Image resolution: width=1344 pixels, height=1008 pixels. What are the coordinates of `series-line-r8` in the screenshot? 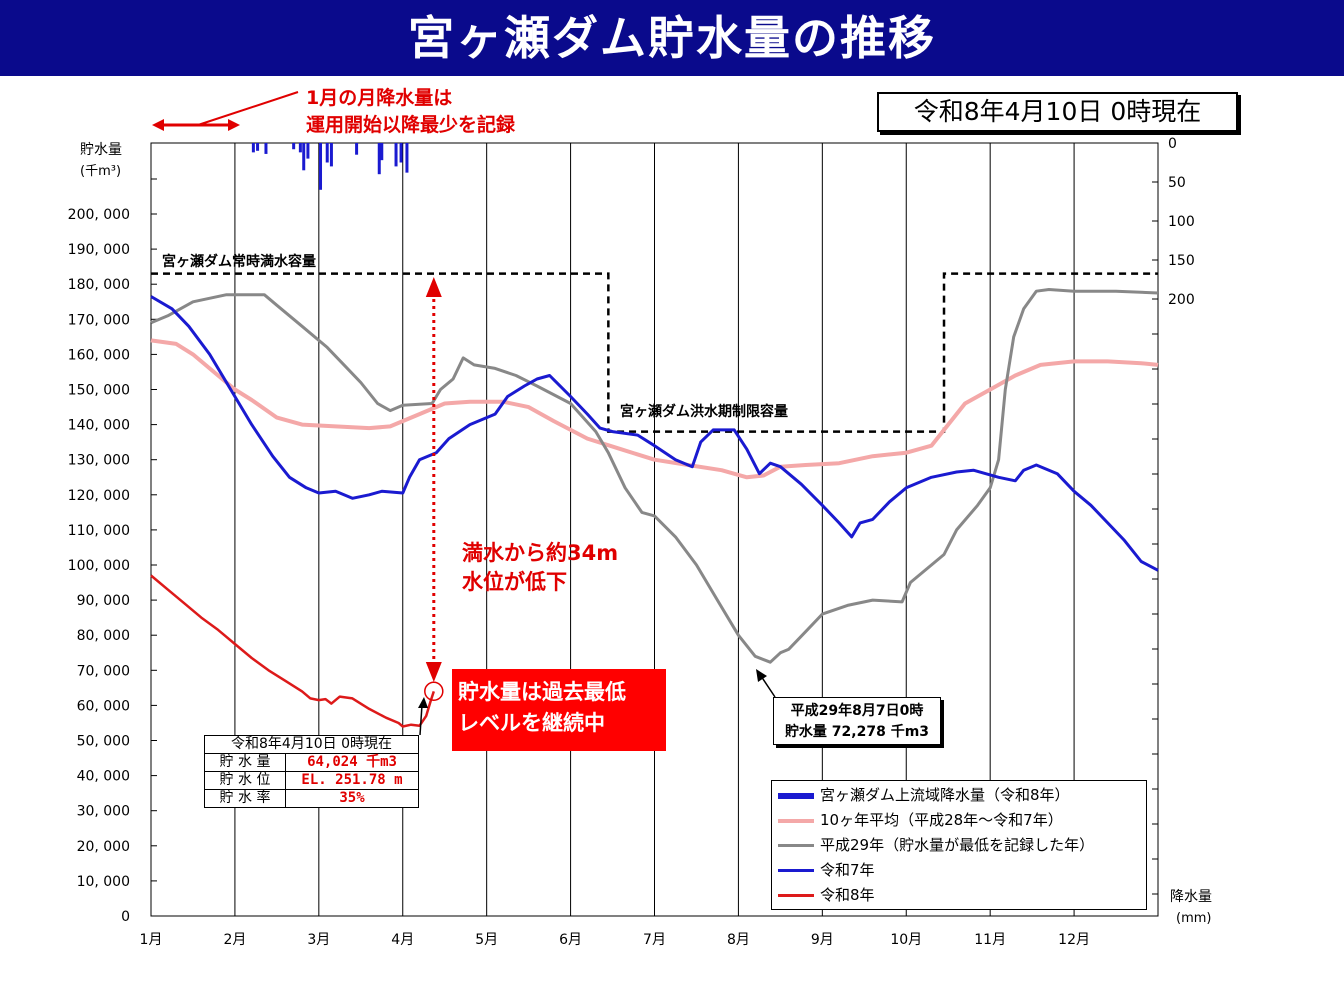 It's located at (292, 651).